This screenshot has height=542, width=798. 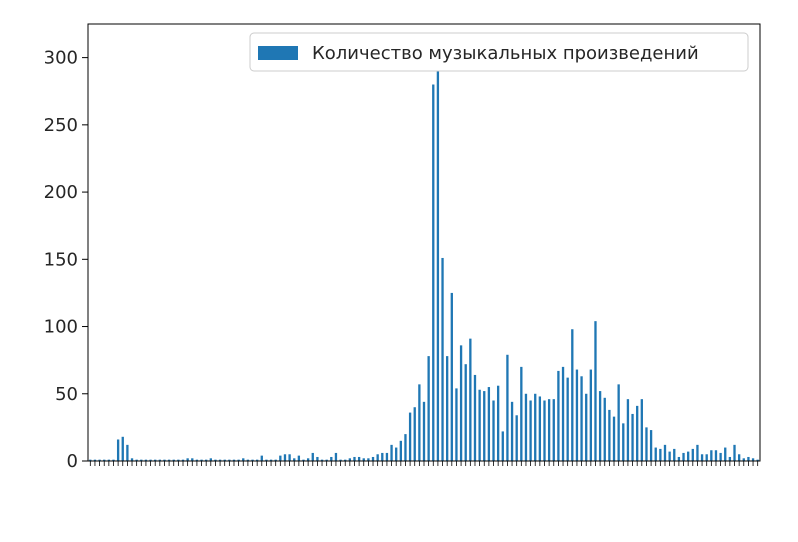 I want to click on y-tick-label: 0, so click(x=72, y=461).